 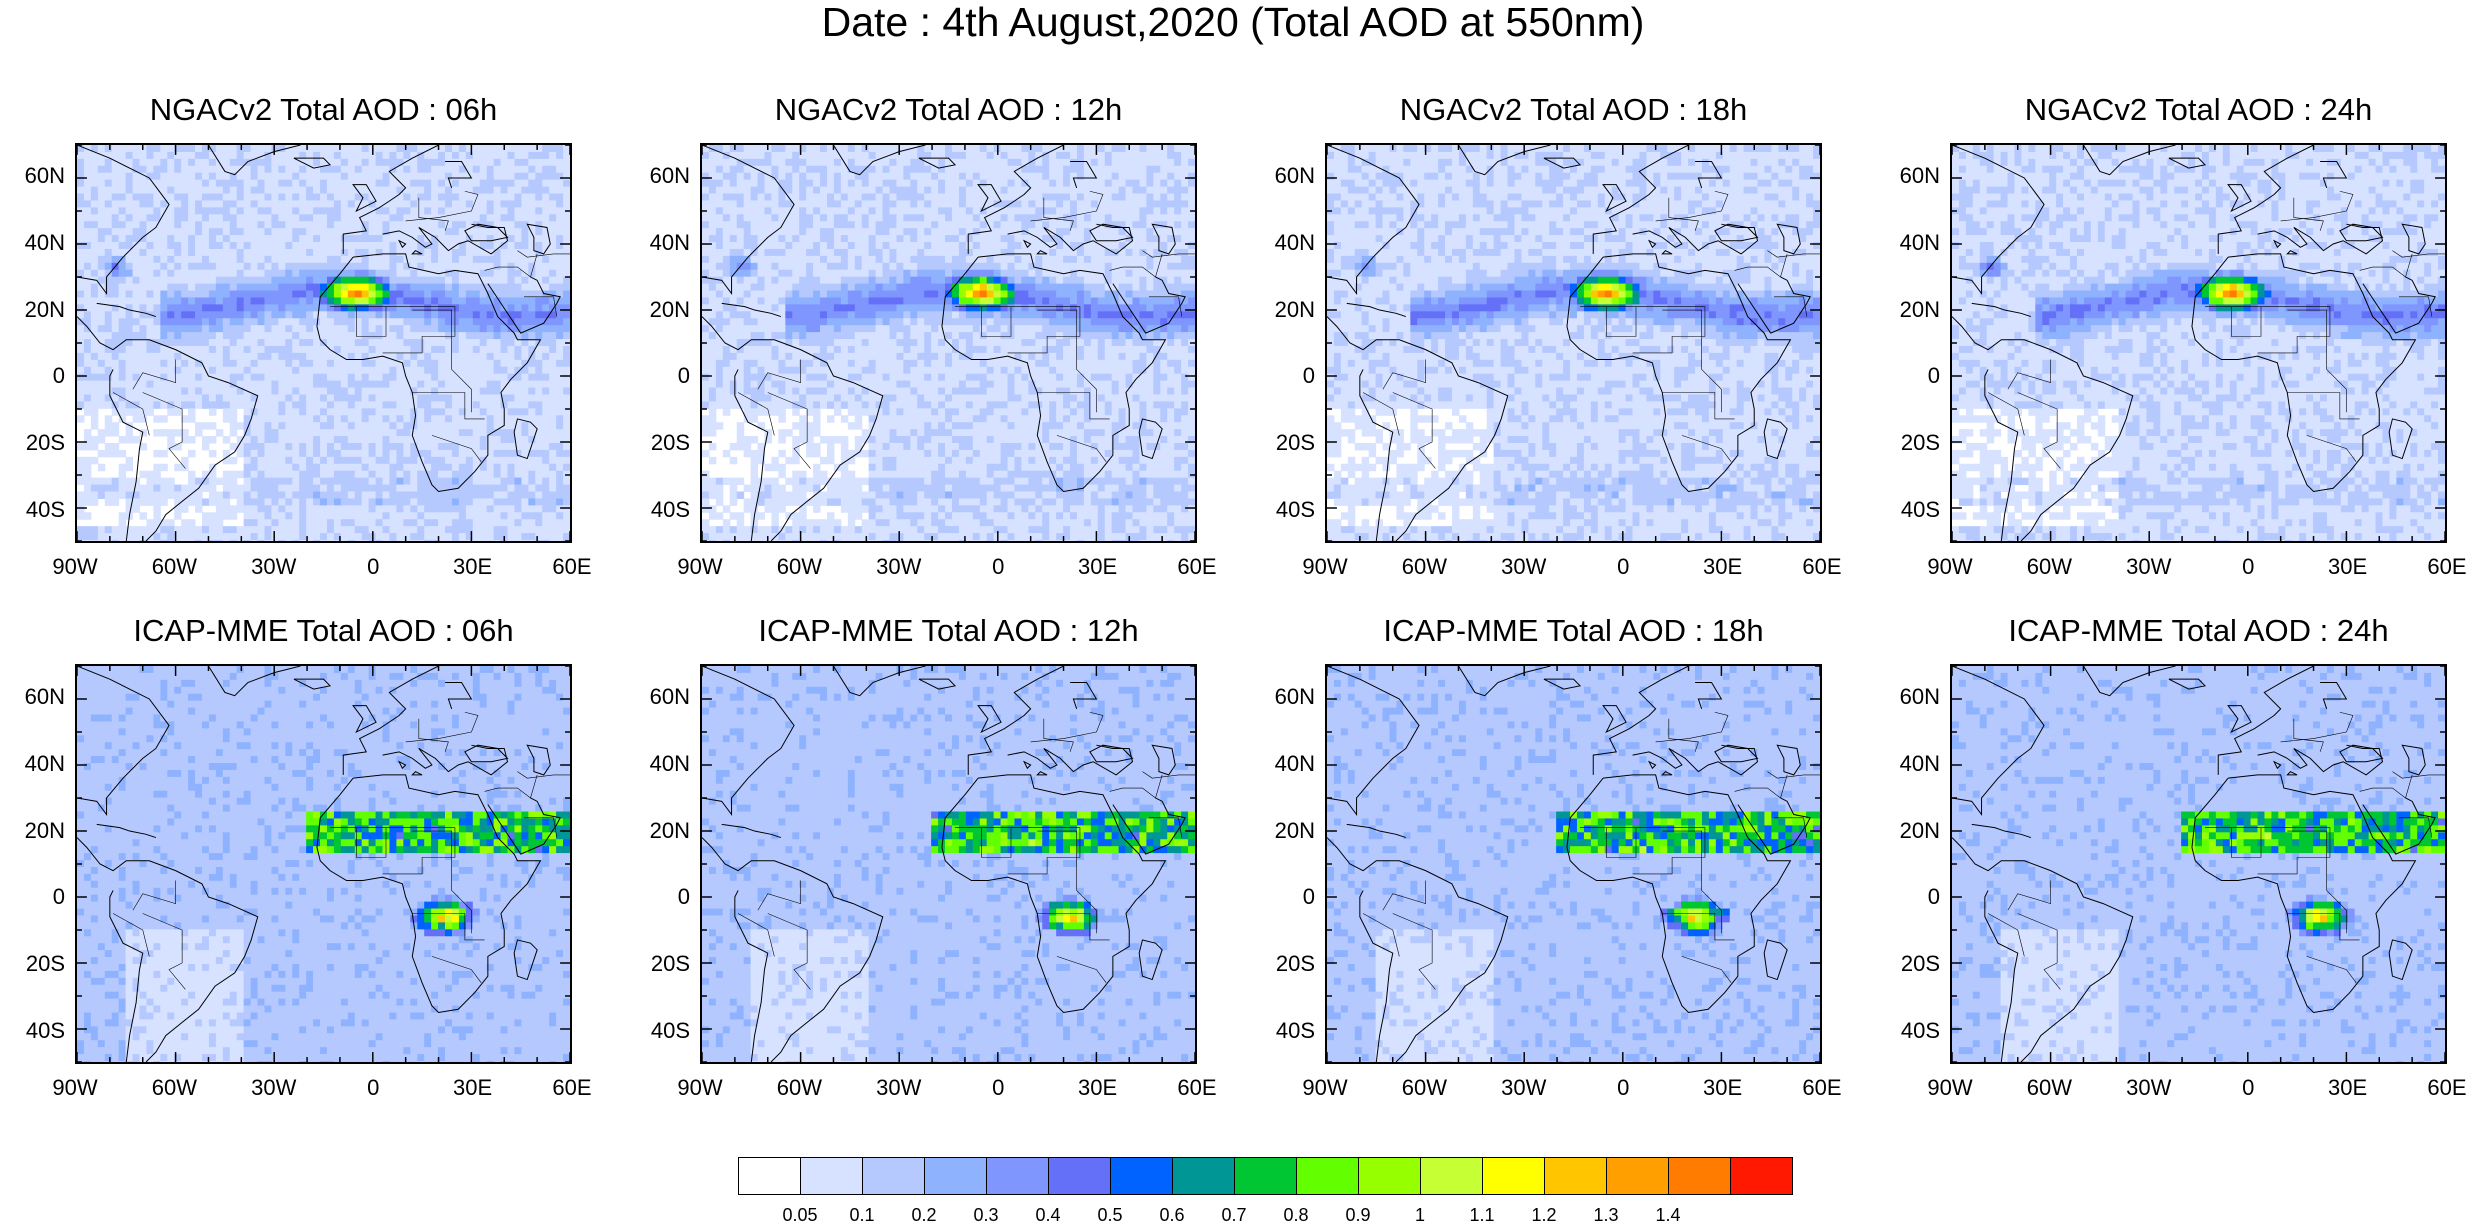 What do you see at coordinates (2178, 631) in the screenshot?
I see `panel-title: ICAP-MME Total AOD : 24h` at bounding box center [2178, 631].